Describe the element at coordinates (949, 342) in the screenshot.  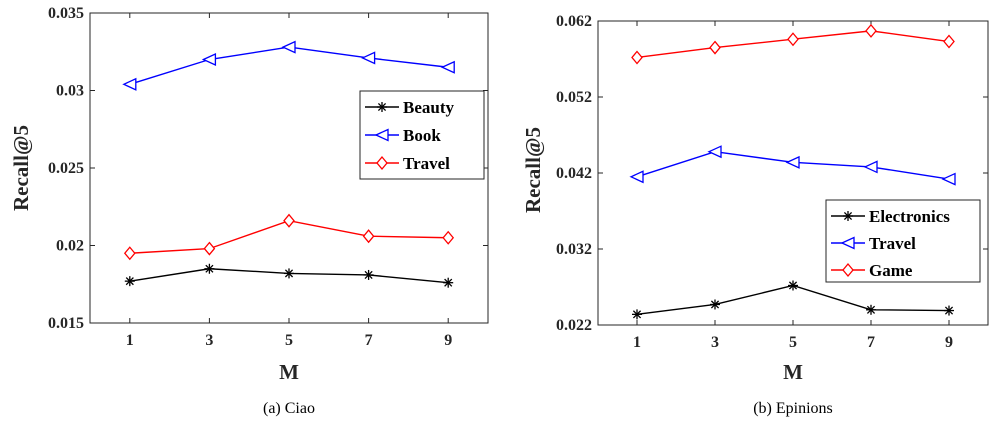
I see `xtick-label-b: 9` at that location.